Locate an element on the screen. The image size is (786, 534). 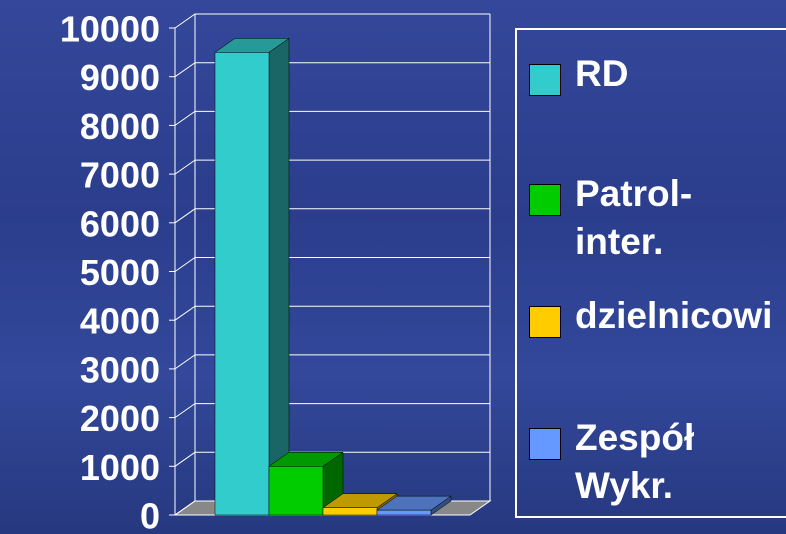
y-tick-label: 4000 is located at coordinates (120, 321).